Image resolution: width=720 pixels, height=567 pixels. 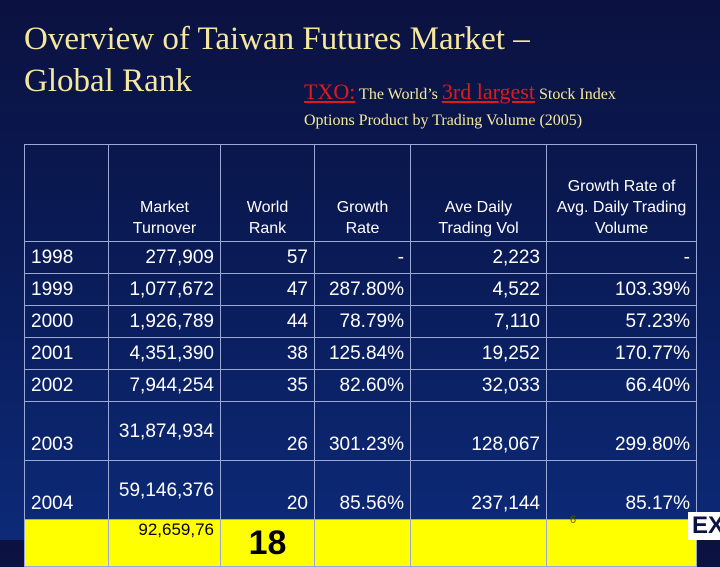 I want to click on cell-year: 2002, so click(x=66, y=385).